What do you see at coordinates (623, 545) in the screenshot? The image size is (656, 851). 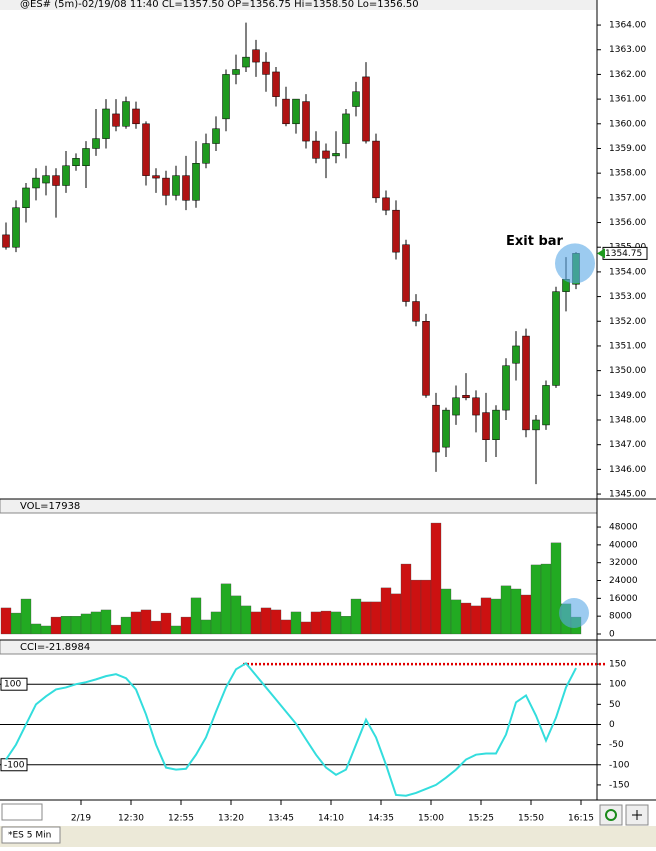 I see `y-tick-label: 40000` at bounding box center [623, 545].